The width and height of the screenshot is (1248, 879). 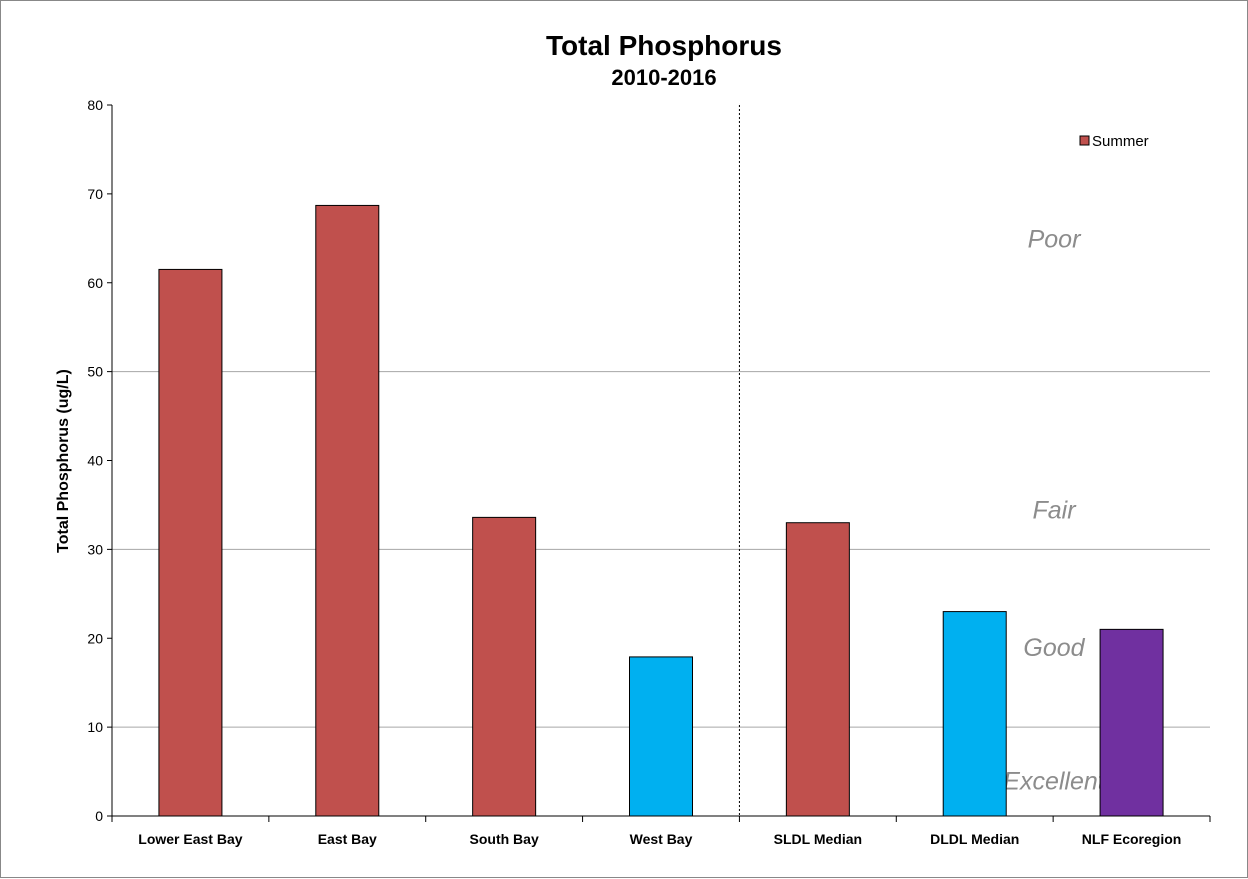 What do you see at coordinates (63, 461) in the screenshot?
I see `y-axis-label: Total Phosphorus (ug/L)` at bounding box center [63, 461].